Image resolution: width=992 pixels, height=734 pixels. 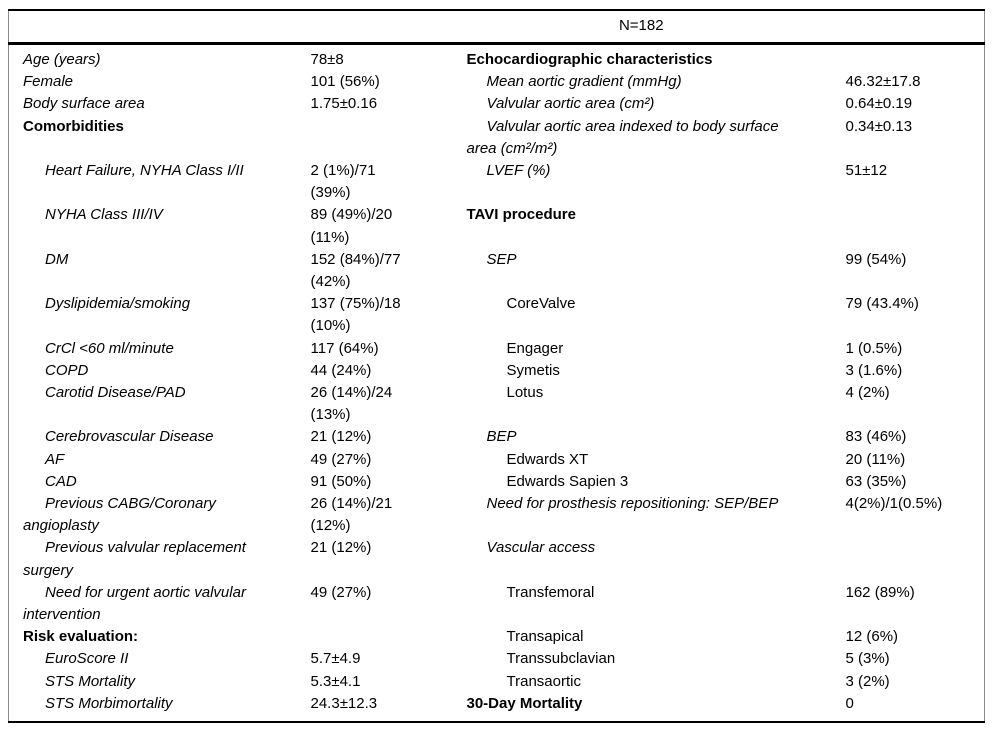 What do you see at coordinates (541, 548) in the screenshot?
I see `vascular-access-label: Vascular access` at bounding box center [541, 548].